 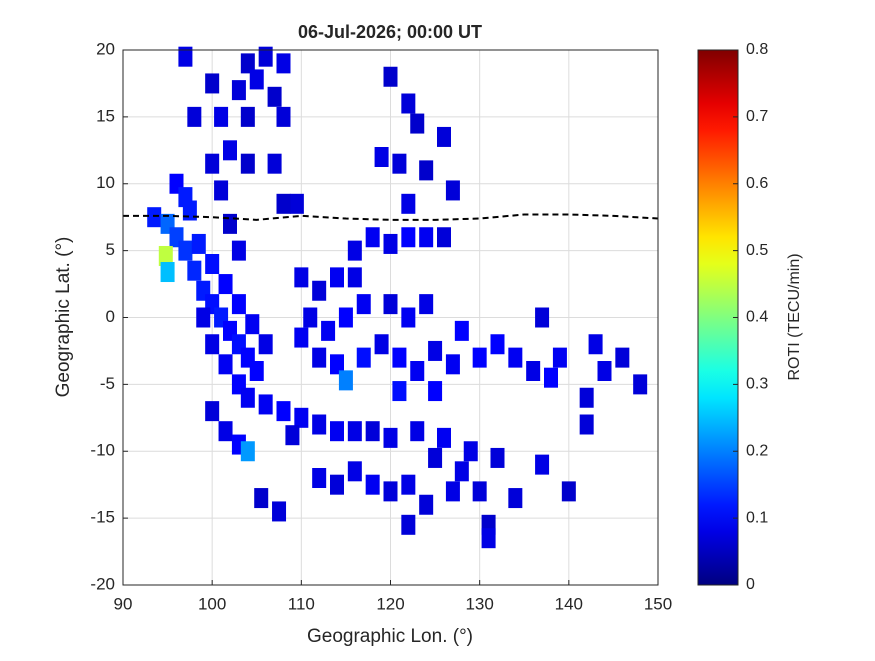 What do you see at coordinates (63, 317) in the screenshot?
I see `y-axis-label: Geographic Lat. (°)` at bounding box center [63, 317].